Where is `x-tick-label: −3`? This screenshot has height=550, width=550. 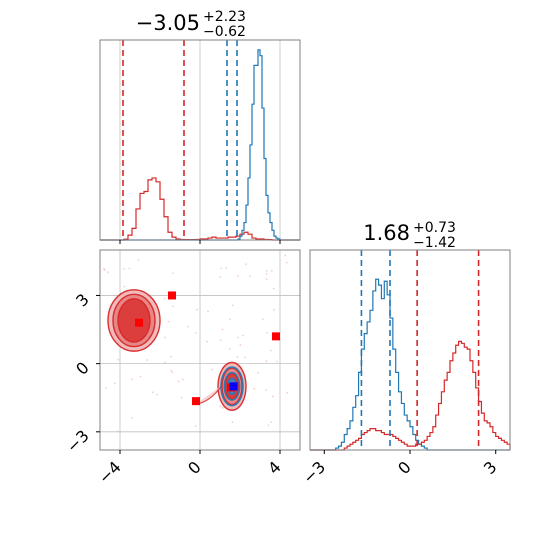
x-tick-label: −3 is located at coordinates (314, 472).